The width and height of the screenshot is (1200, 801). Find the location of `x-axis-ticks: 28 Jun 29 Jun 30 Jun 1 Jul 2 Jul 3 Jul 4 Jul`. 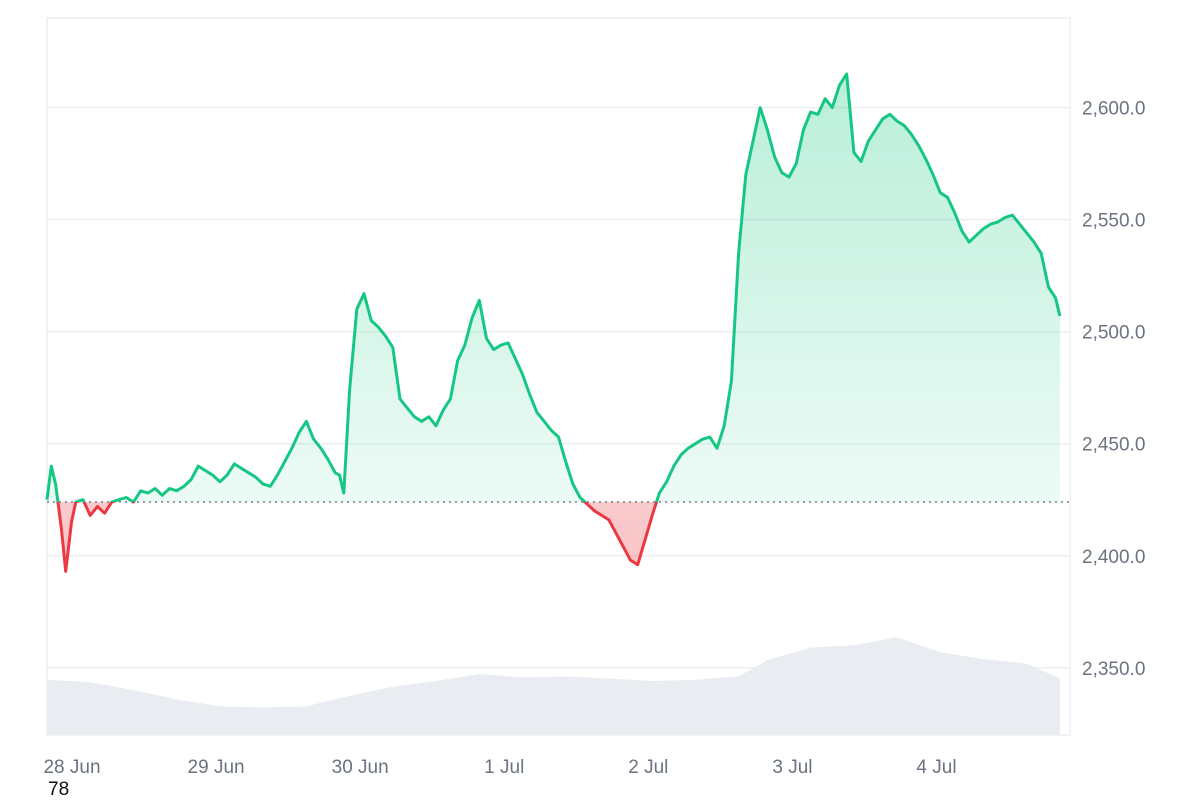

x-axis-ticks: 28 Jun 29 Jun 30 Jun 1 Jul 2 Jul 3 Jul 4 Jul is located at coordinates (499, 767).